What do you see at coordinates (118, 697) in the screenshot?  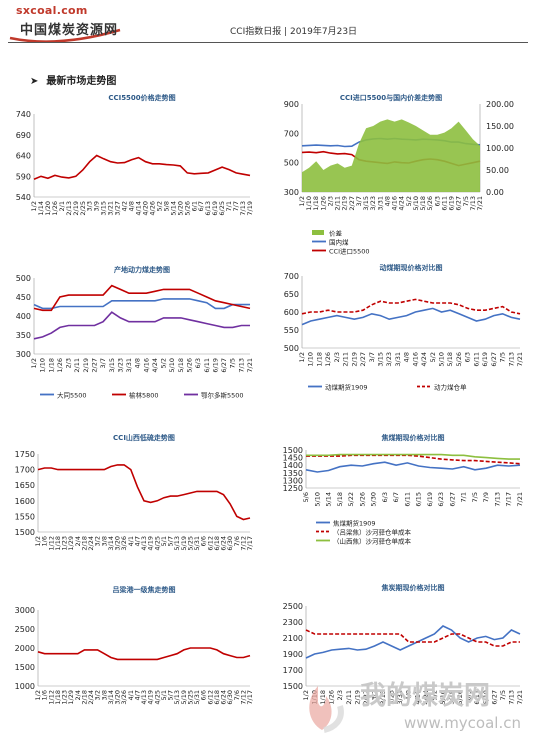 I see `x-tick-label: 3/20` at bounding box center [118, 697].